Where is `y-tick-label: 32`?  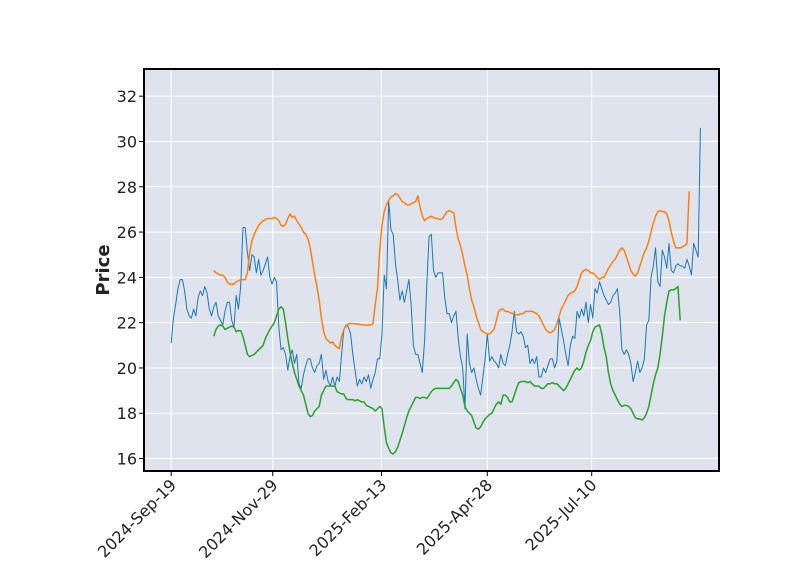 y-tick-label: 32 is located at coordinates (127, 96).